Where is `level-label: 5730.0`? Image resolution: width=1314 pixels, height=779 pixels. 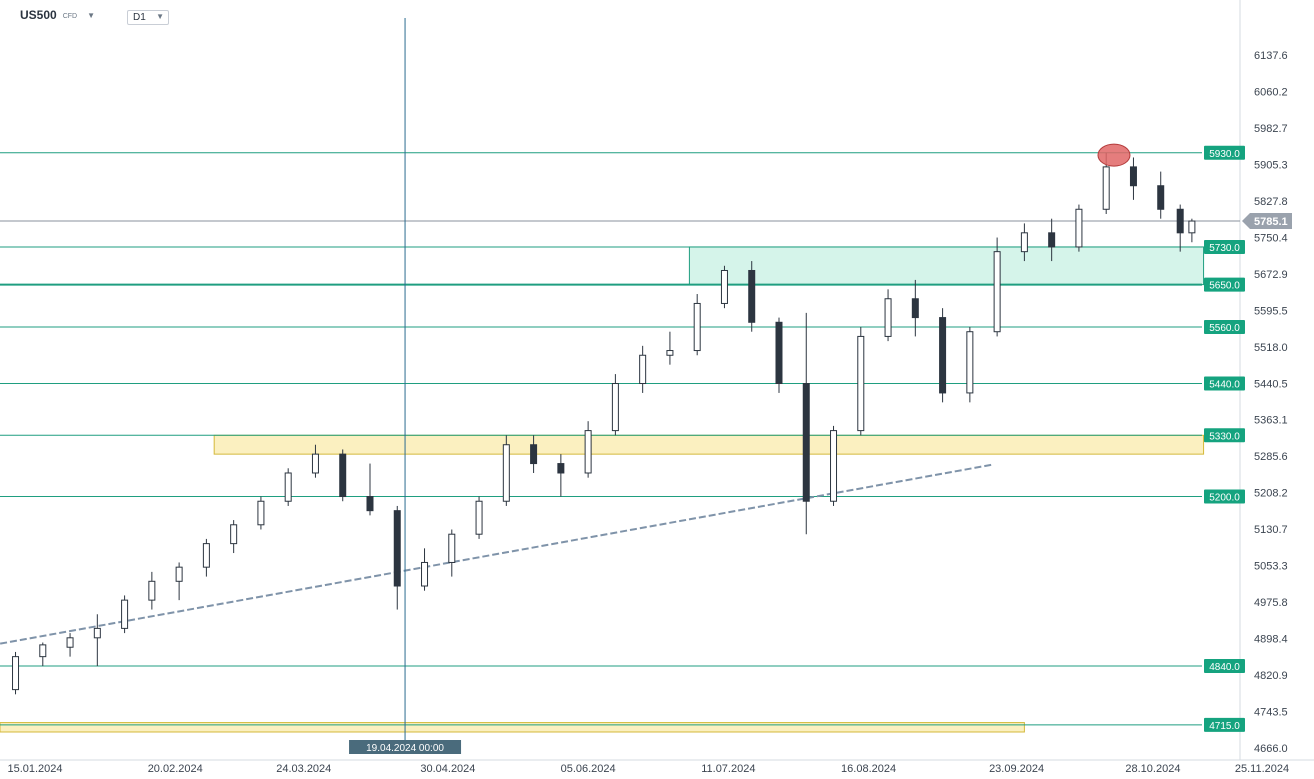 level-label: 5730.0 is located at coordinates (1224, 248).